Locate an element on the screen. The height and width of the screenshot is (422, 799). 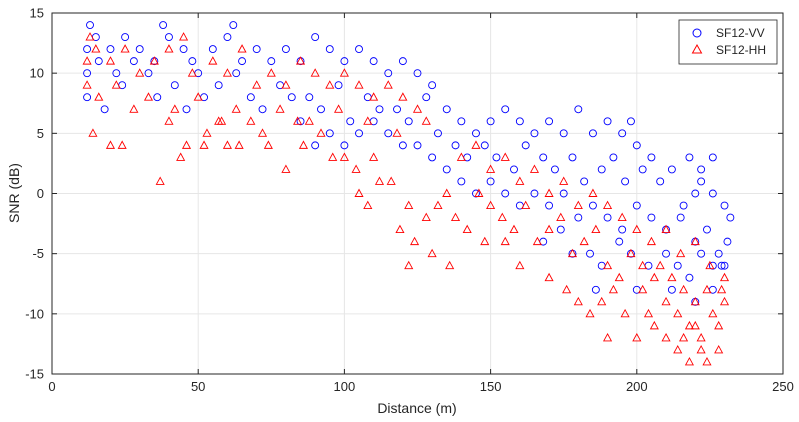
y-tick-label: -10 is located at coordinates (34, 313).